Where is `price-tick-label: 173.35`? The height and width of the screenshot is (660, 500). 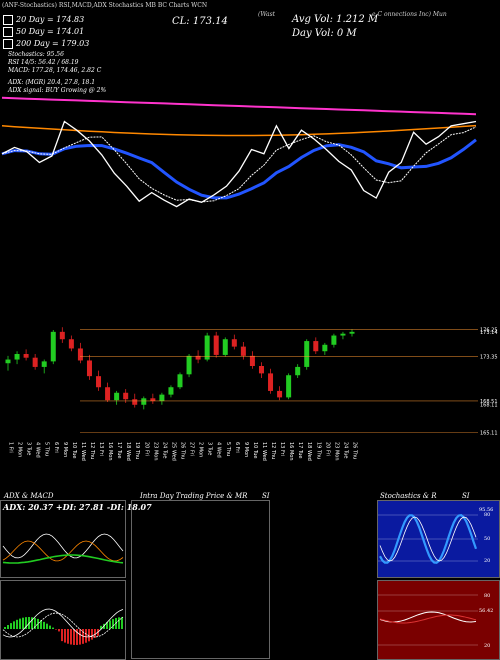
price-tick-label: 173.35 is located at coordinates (489, 357).